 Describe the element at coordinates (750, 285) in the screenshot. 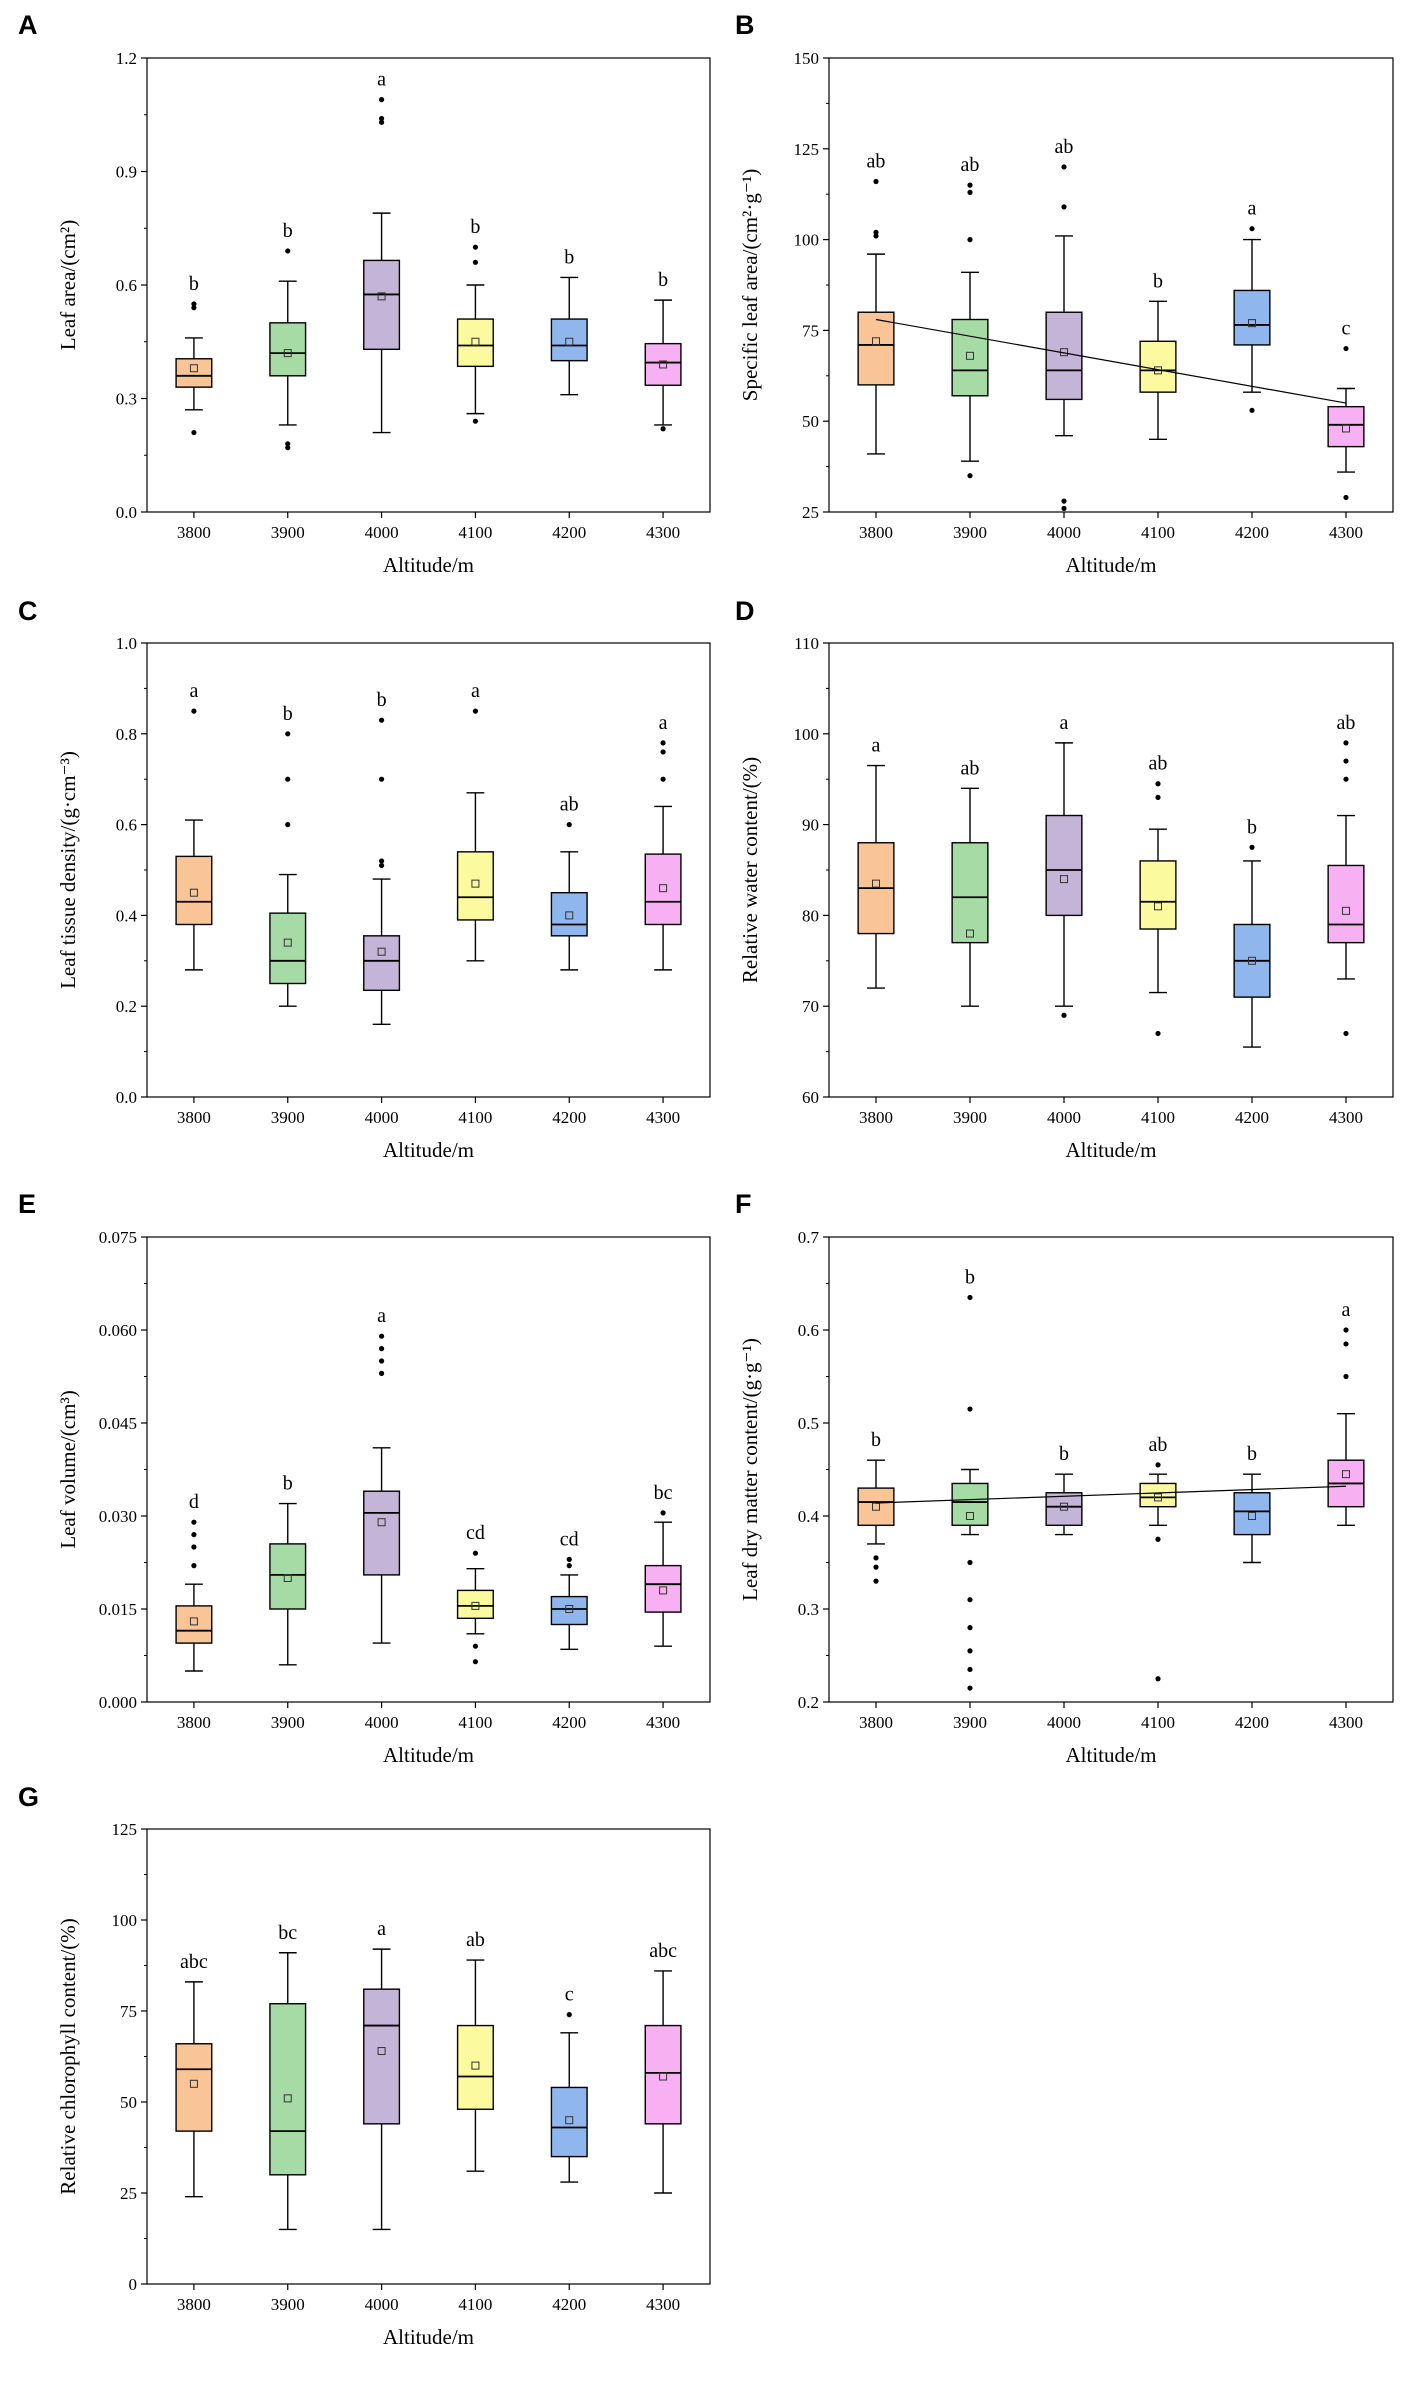

I see `y-axis-title: Specific leaf area/(cm²·g⁻¹)` at that location.